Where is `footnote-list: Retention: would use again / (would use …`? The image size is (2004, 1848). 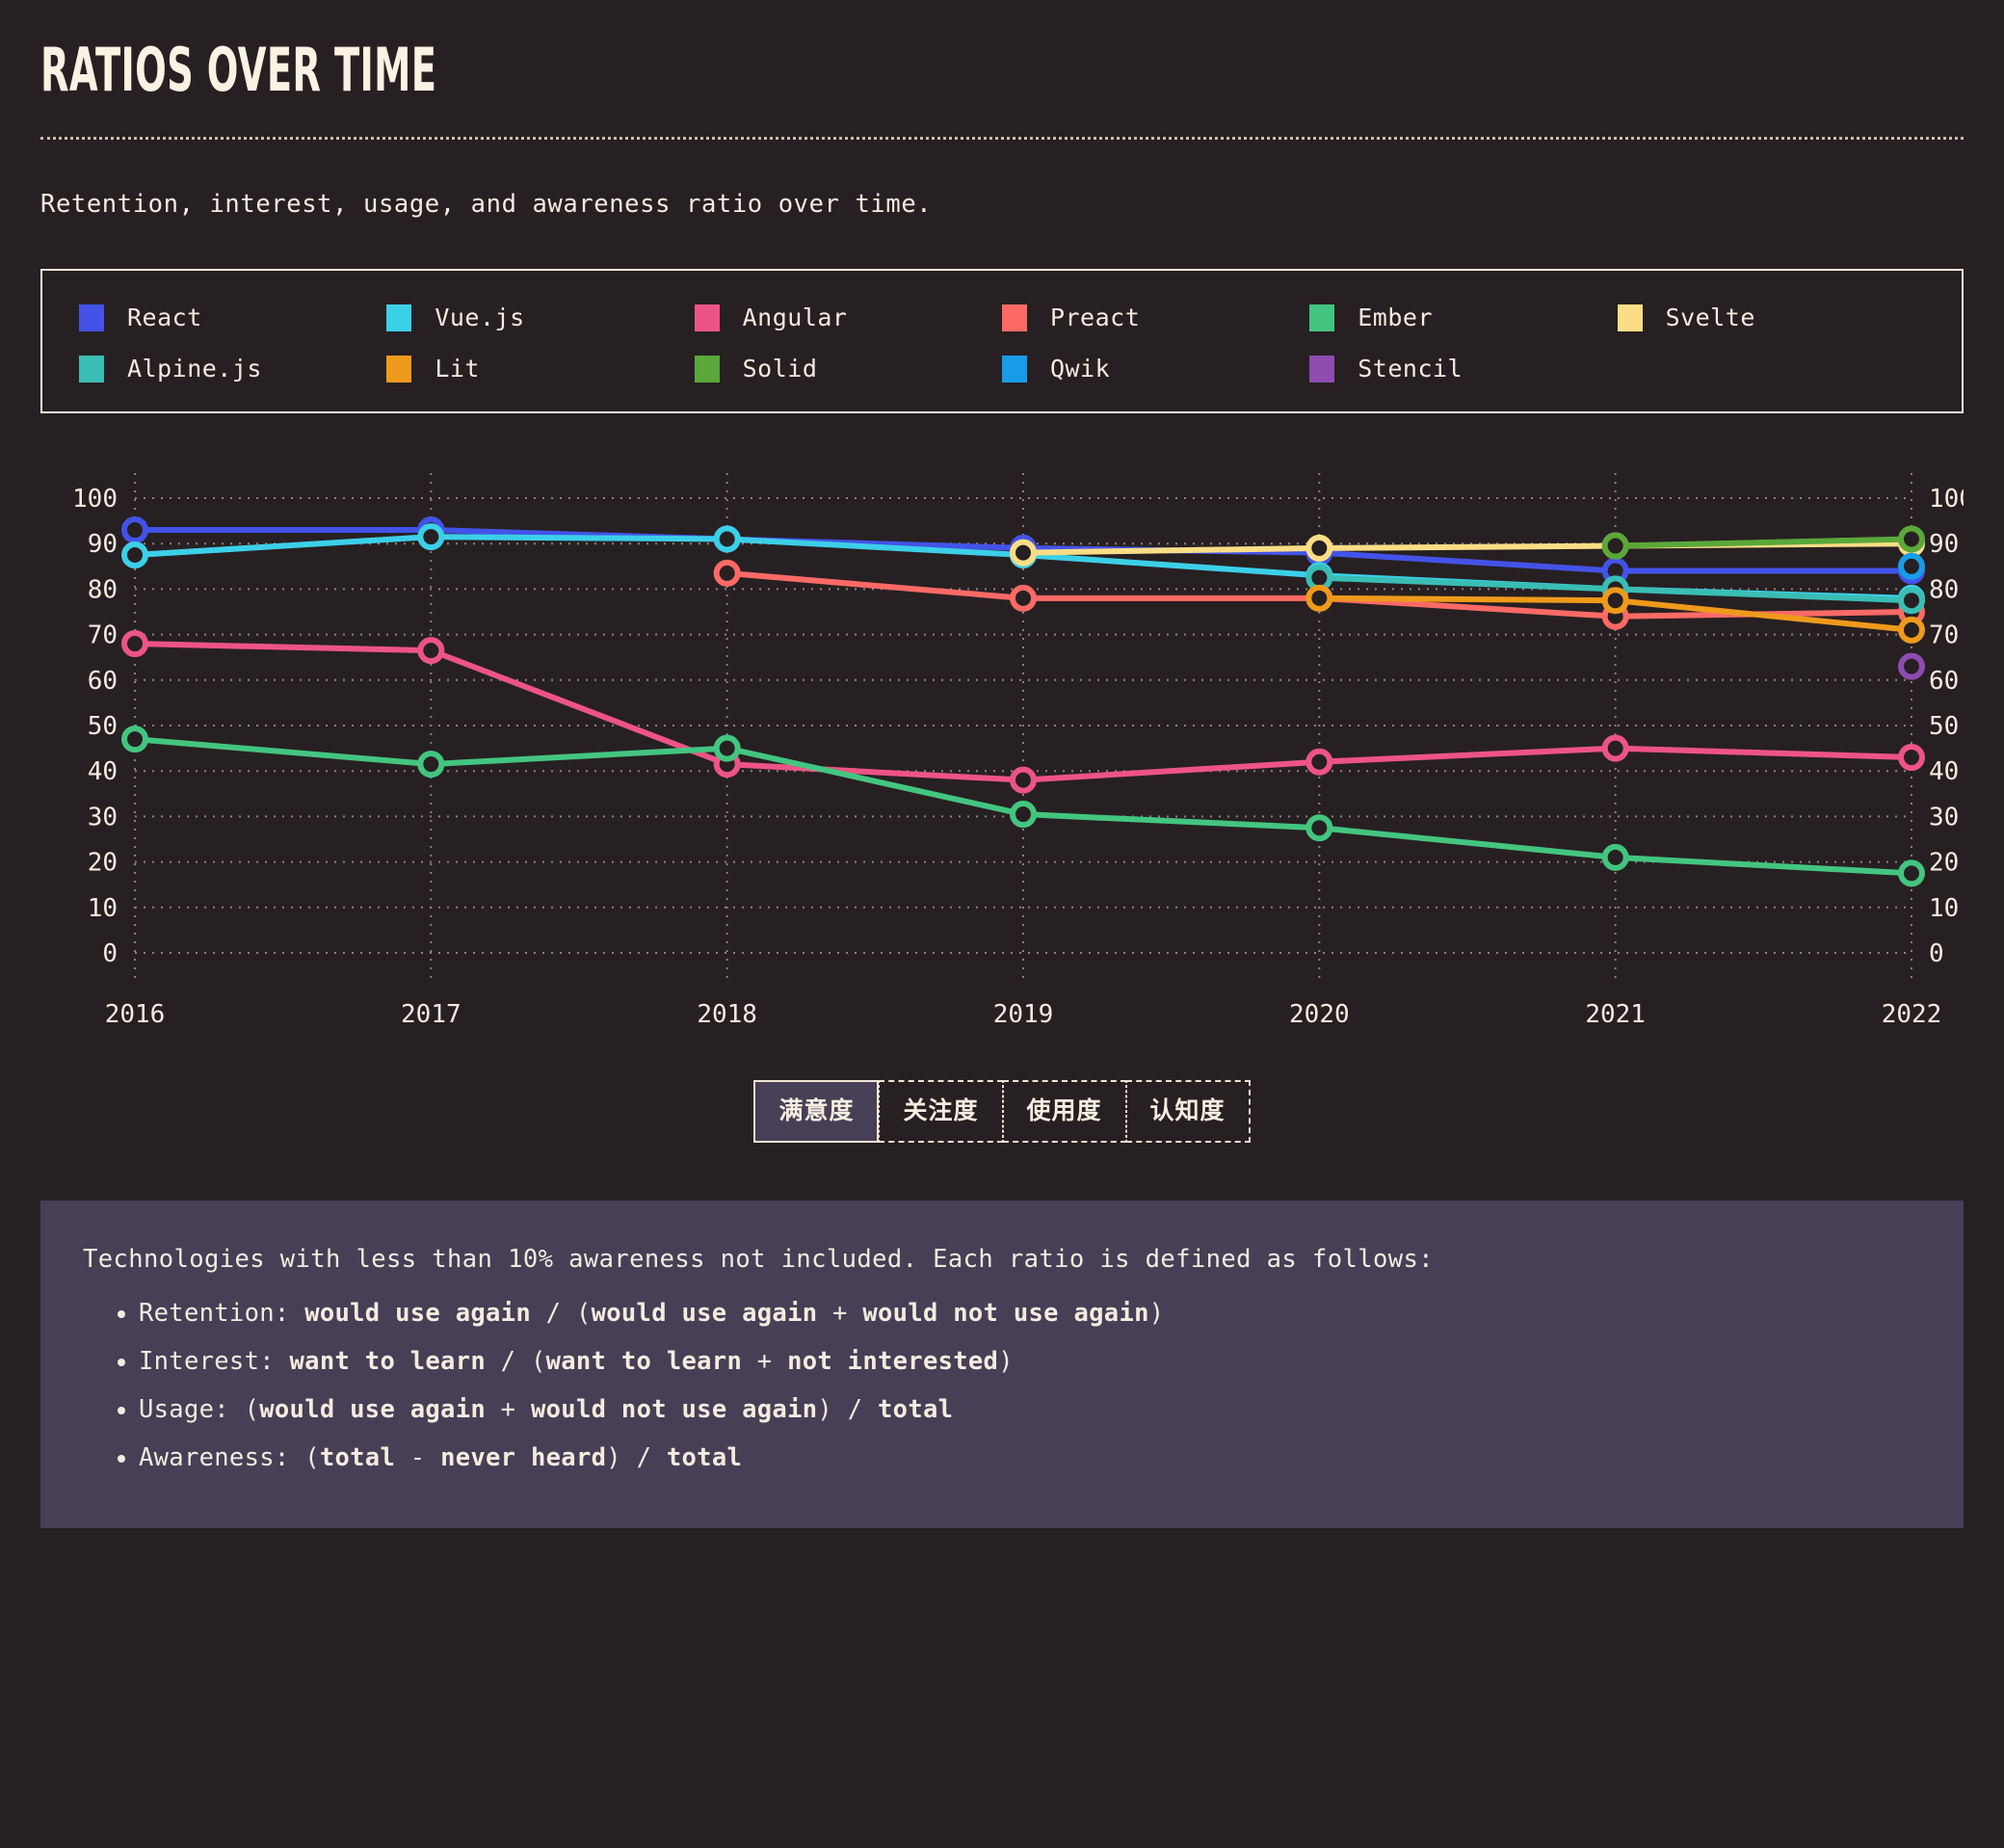
footnote-list: Retention: would use again / (would use … is located at coordinates (1002, 1385).